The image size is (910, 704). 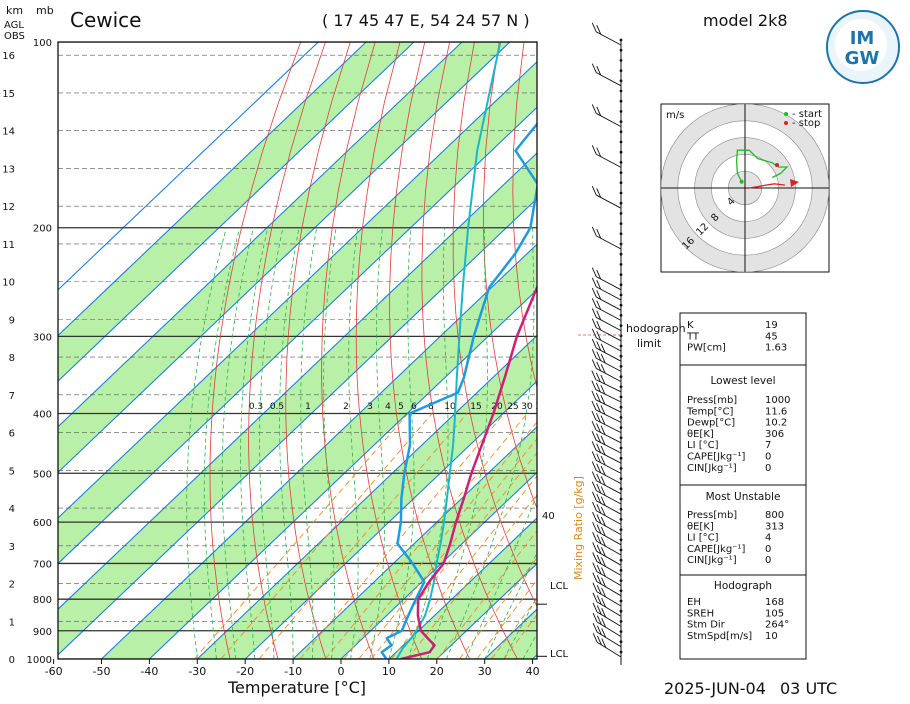 What do you see at coordinates (450, 407) in the screenshot?
I see `mixing-ratio-label: 10` at bounding box center [450, 407].